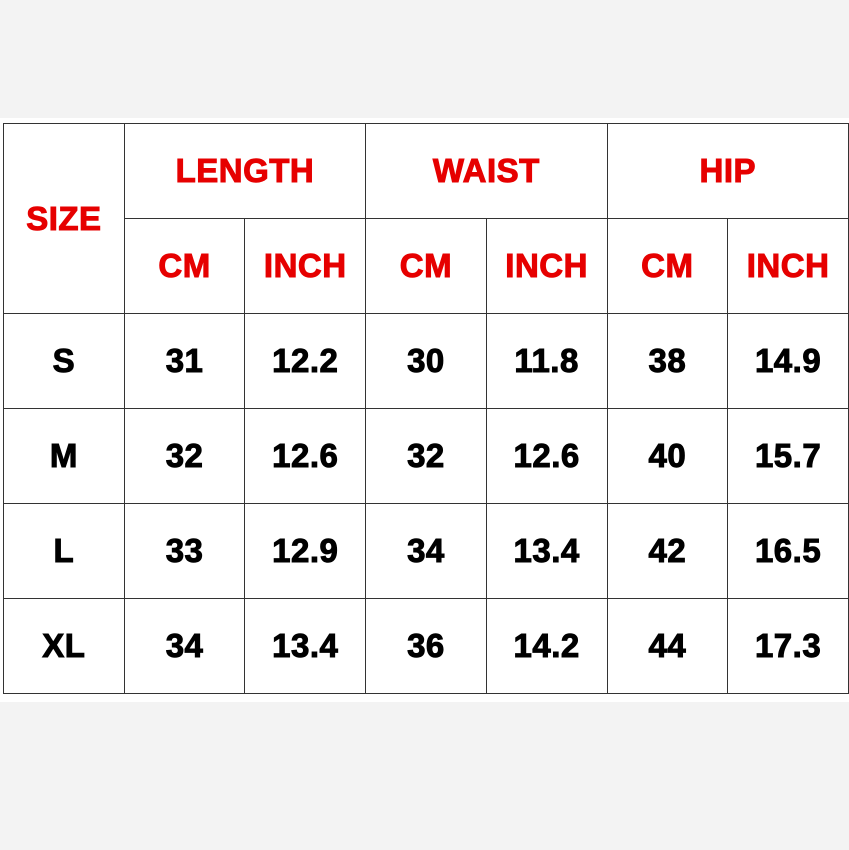 The width and height of the screenshot is (849, 850). I want to click on value-cell: 14.9, so click(788, 361).